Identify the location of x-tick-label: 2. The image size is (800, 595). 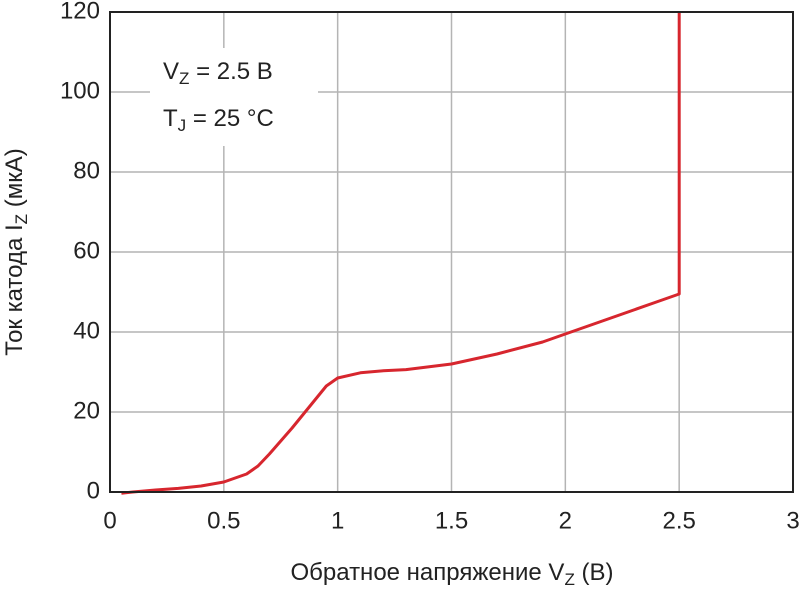
(565, 520).